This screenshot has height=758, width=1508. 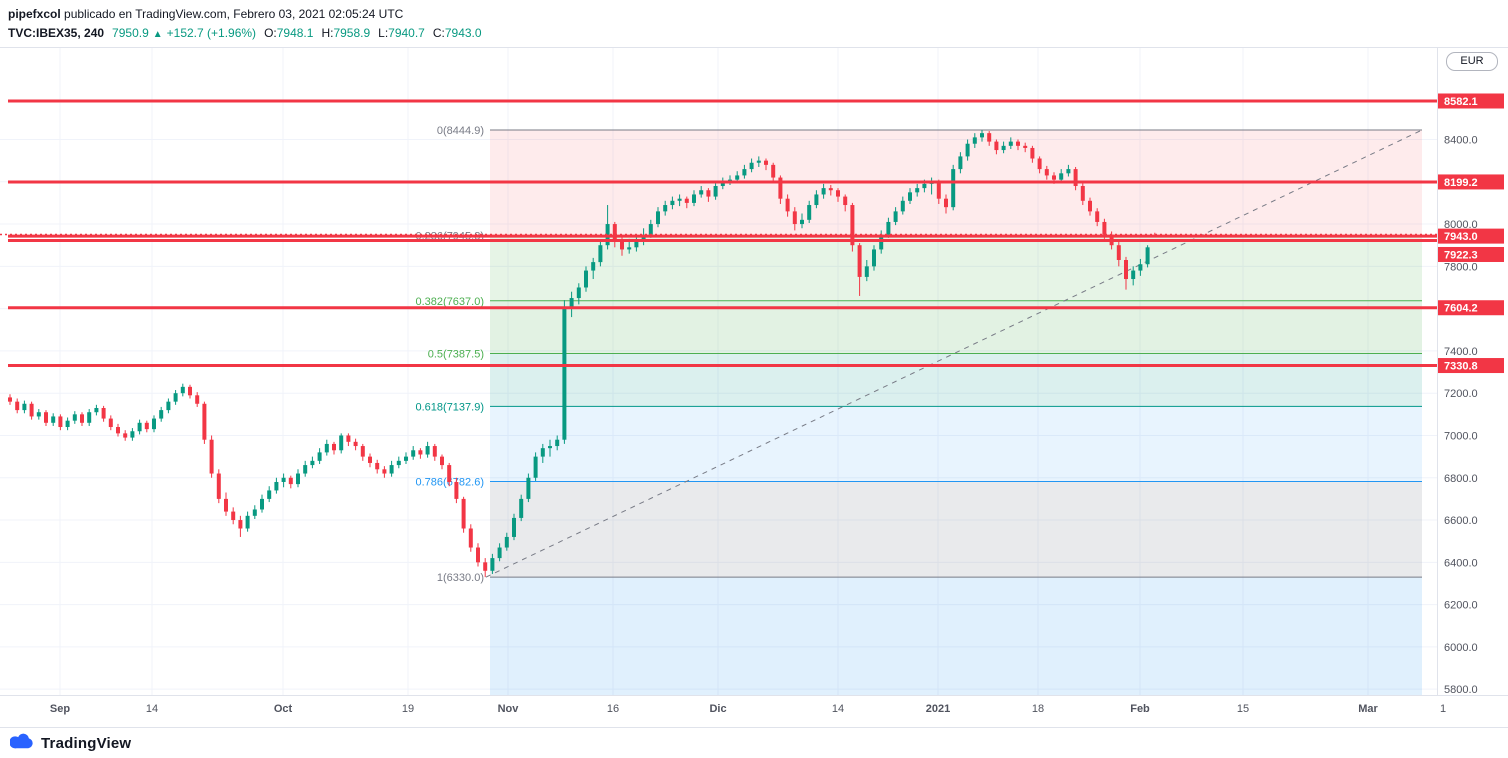 What do you see at coordinates (1443, 709) in the screenshot?
I see `time-tick-label: 1` at bounding box center [1443, 709].